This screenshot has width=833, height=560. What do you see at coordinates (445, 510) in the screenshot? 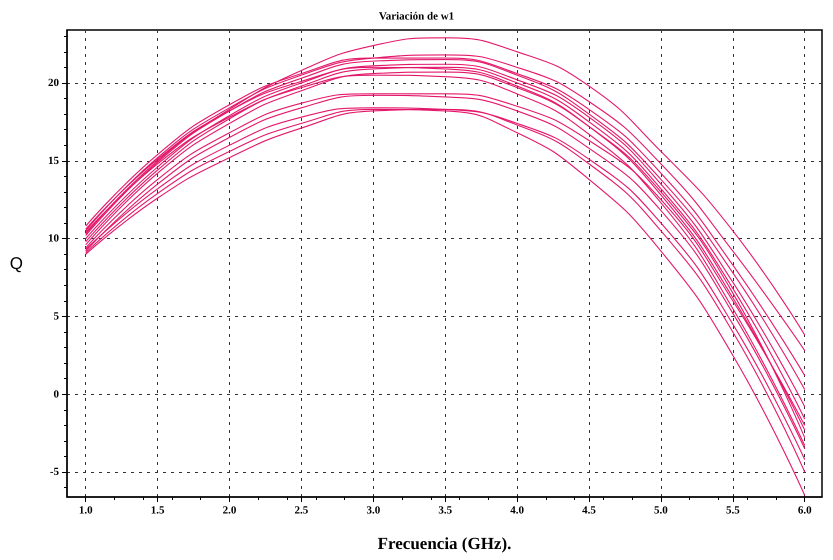
I see `x-tick-label: 3.5` at bounding box center [445, 510].